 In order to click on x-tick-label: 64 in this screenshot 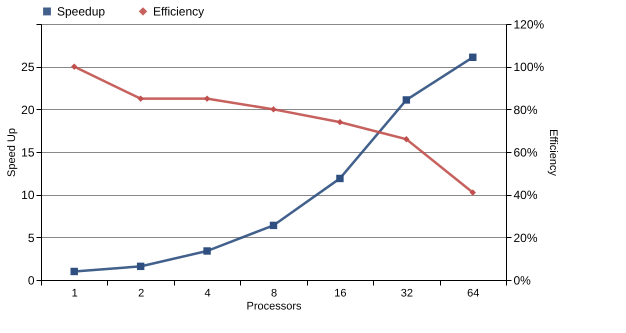, I will do `click(473, 294)`.